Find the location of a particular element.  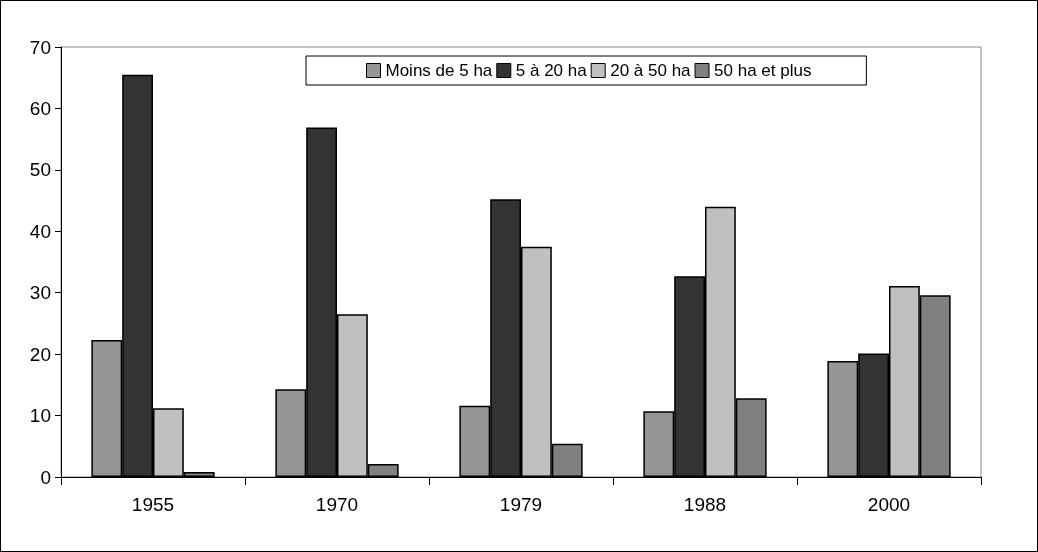

y-tick-label: 20 is located at coordinates (40, 354).